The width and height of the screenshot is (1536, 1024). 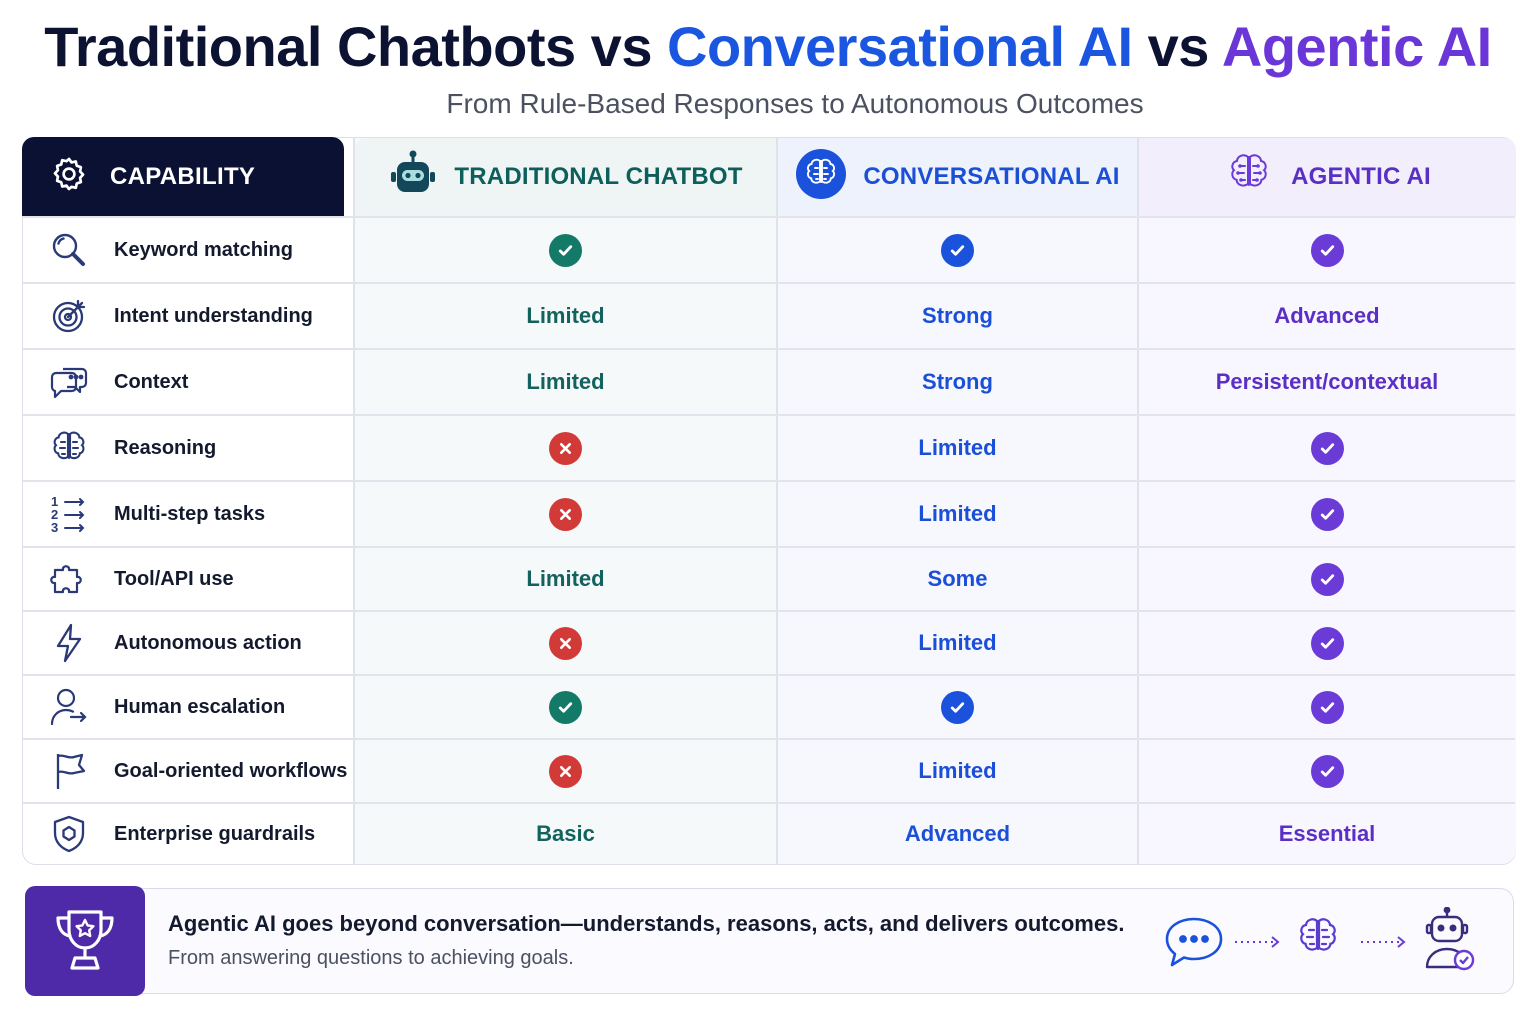 What do you see at coordinates (69, 643) in the screenshot?
I see `lightning-icon` at bounding box center [69, 643].